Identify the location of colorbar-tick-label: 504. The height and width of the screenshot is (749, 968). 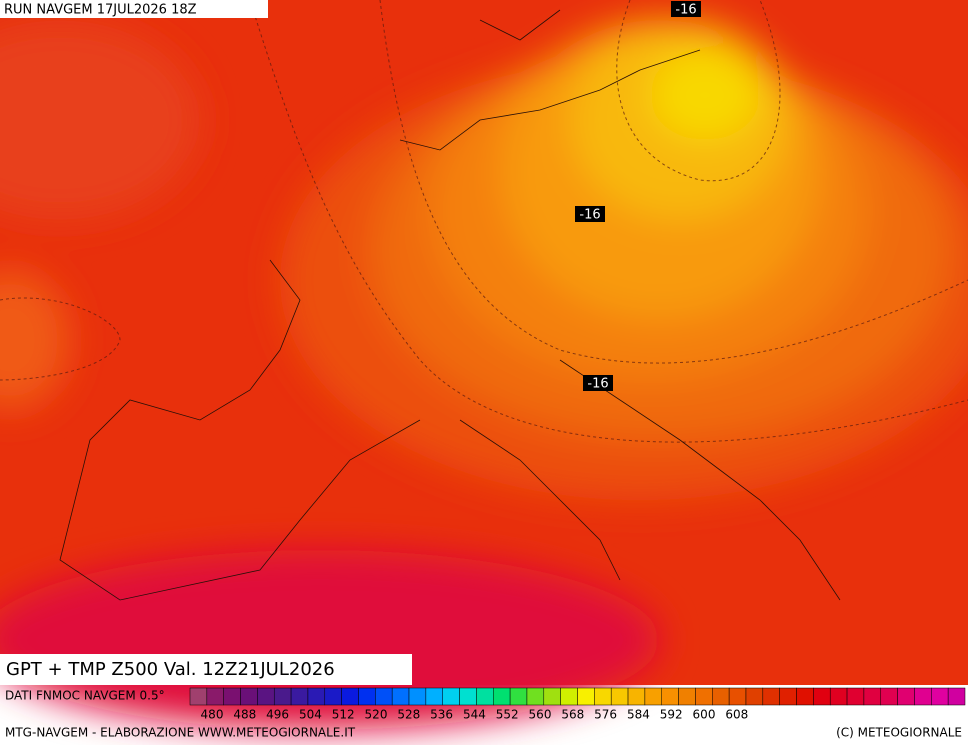
(310, 715).